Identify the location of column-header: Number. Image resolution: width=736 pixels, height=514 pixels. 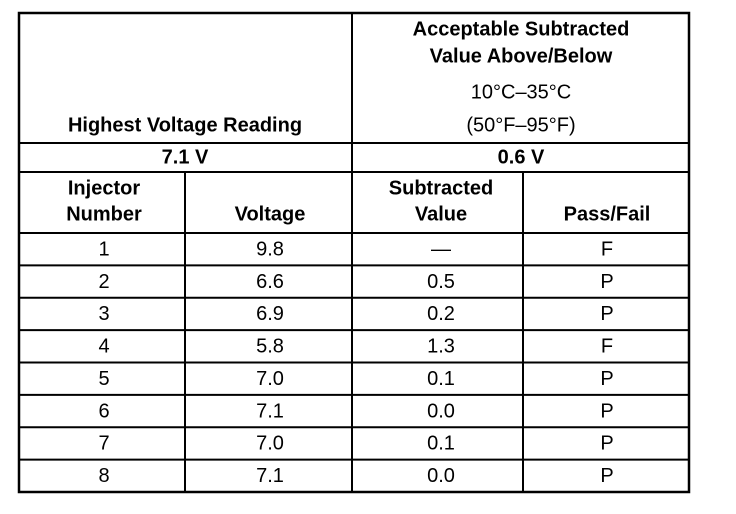
(104, 214).